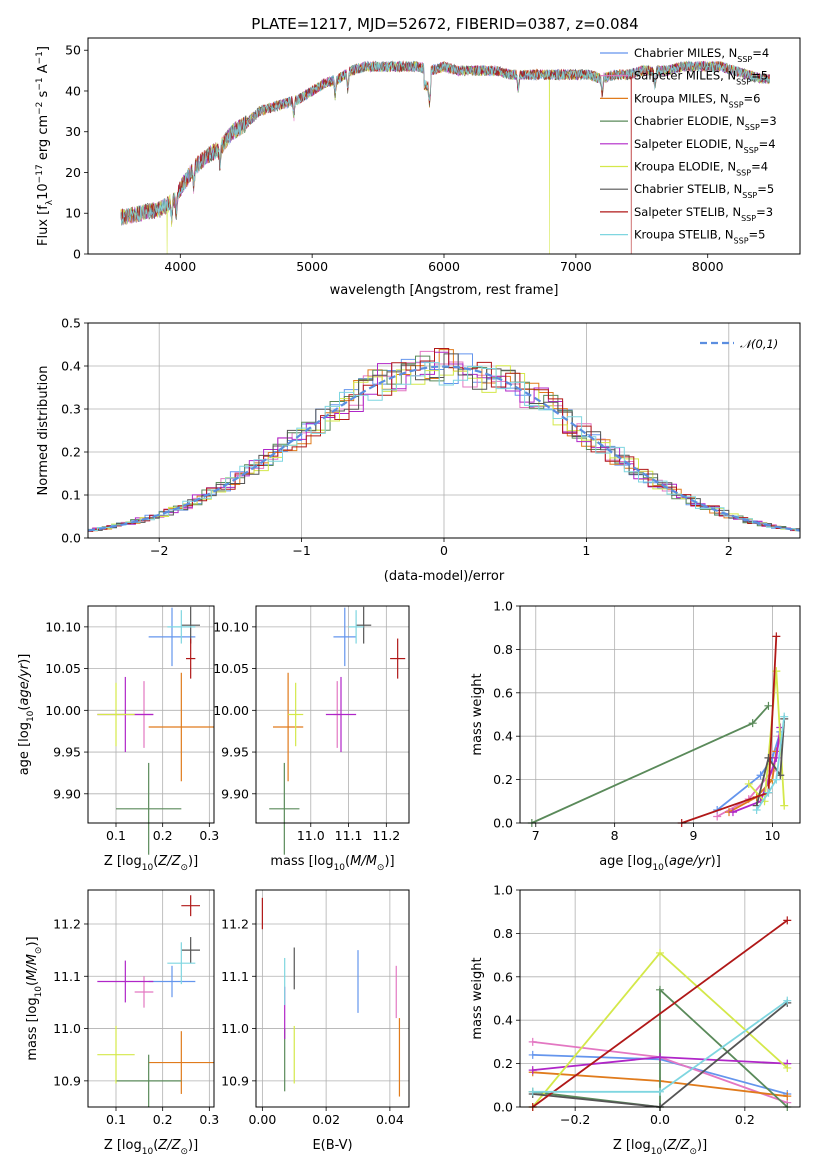  I want to click on x-tick-label: 4000, so click(180, 266).